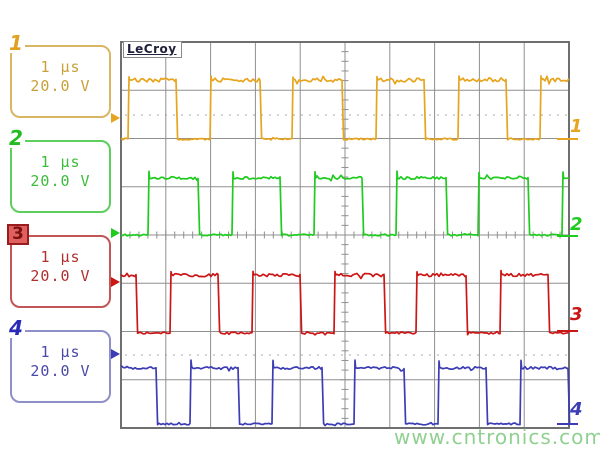 Image resolution: width=600 pixels, height=450 pixels. Describe the element at coordinates (576, 409) in the screenshot. I see `channel-4-right-marker-label: 4` at that location.